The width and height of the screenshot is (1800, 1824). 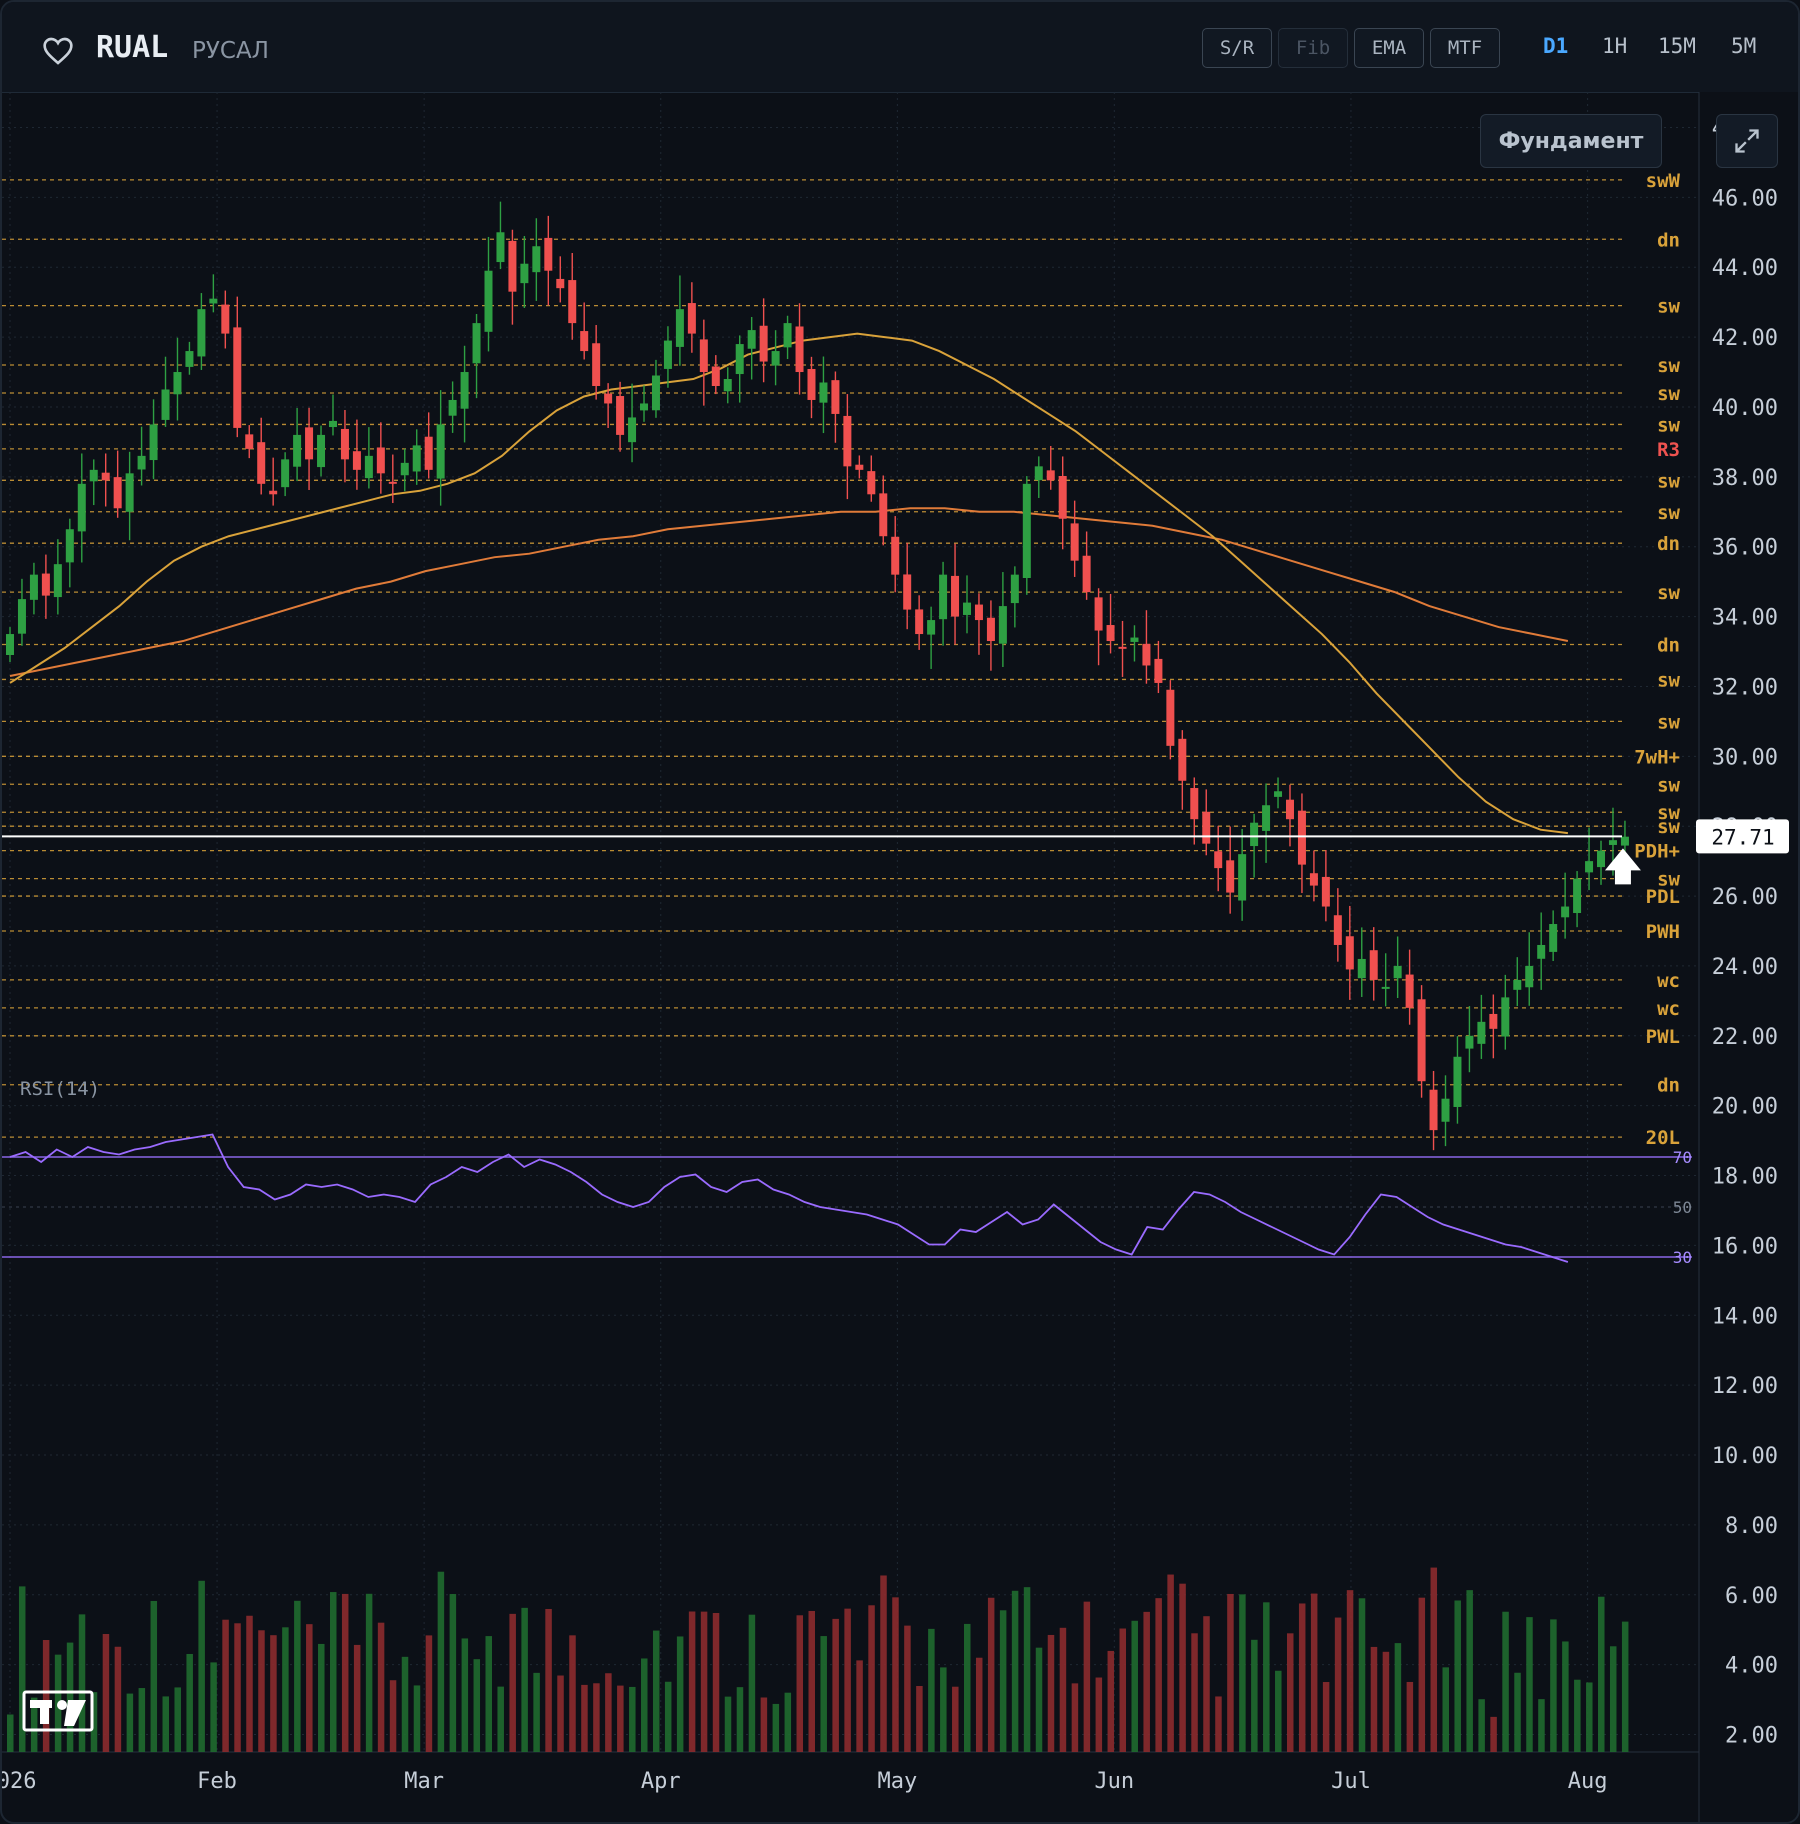 What do you see at coordinates (1556, 46) in the screenshot?
I see `timeframe-d1: D1` at bounding box center [1556, 46].